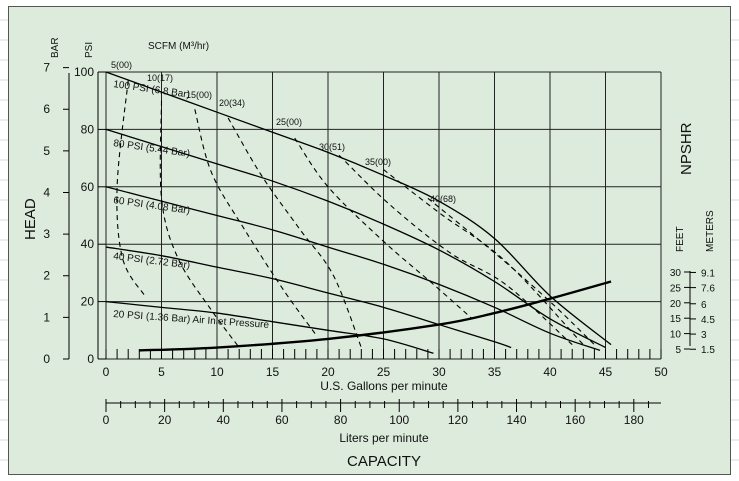 The width and height of the screenshot is (739, 481). Describe the element at coordinates (160, 78) in the screenshot. I see `air-label-10: 10(17)` at that location.